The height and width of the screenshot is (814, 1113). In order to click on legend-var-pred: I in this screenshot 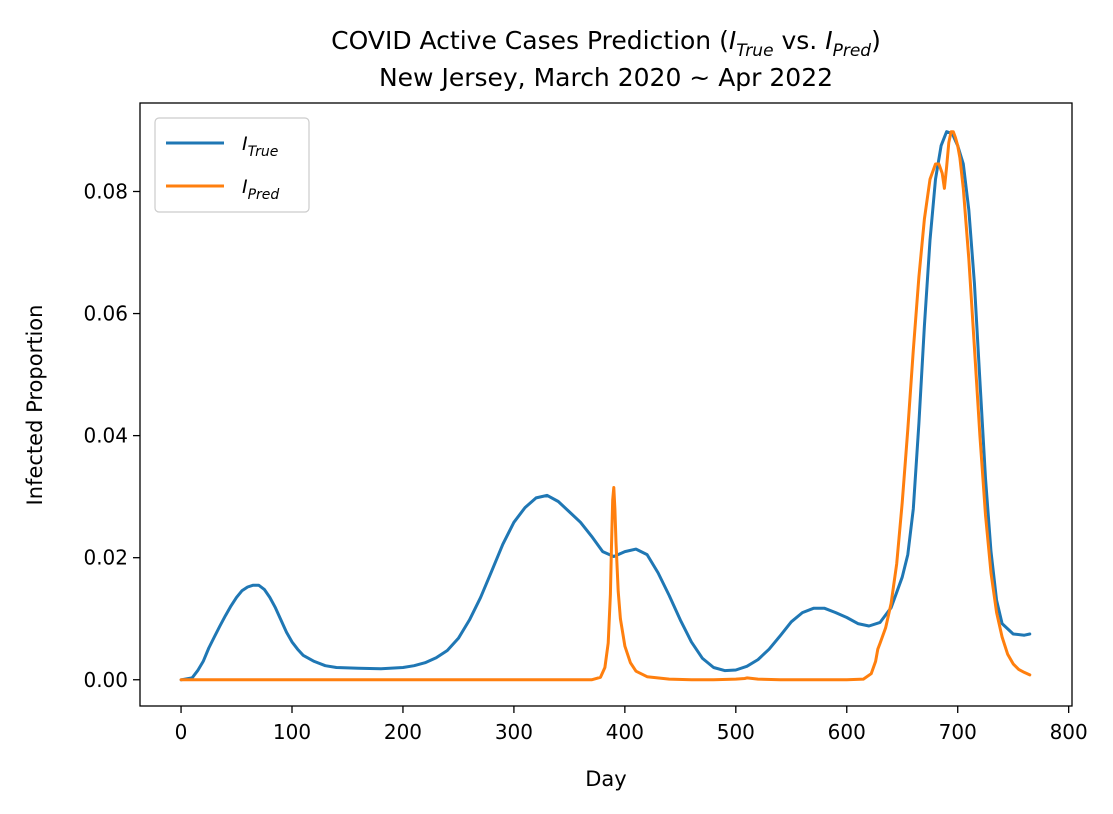, I will do `click(245, 187)`.